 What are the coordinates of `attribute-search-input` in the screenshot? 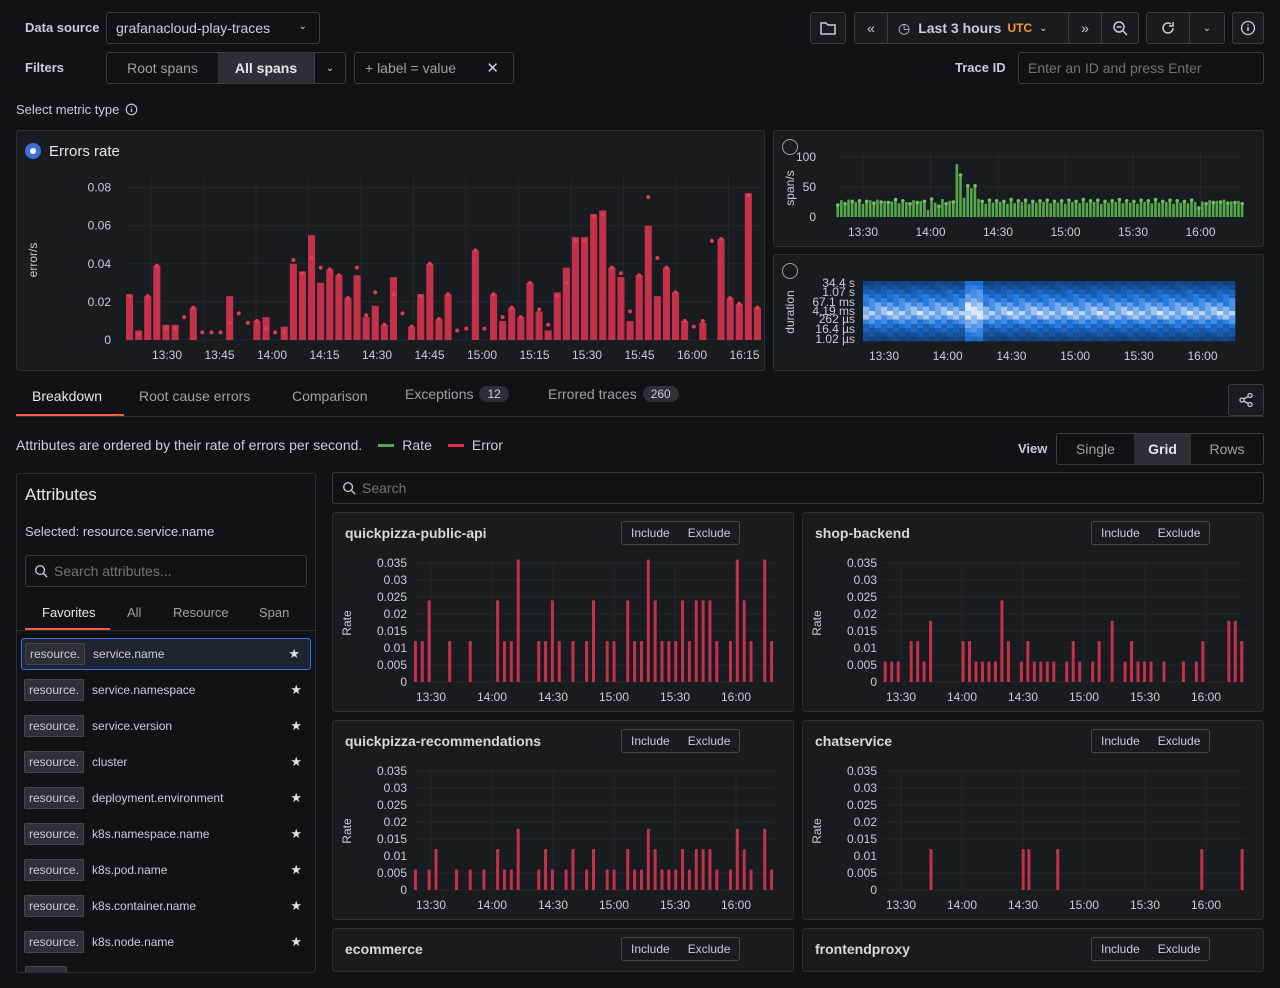 It's located at (174, 571).